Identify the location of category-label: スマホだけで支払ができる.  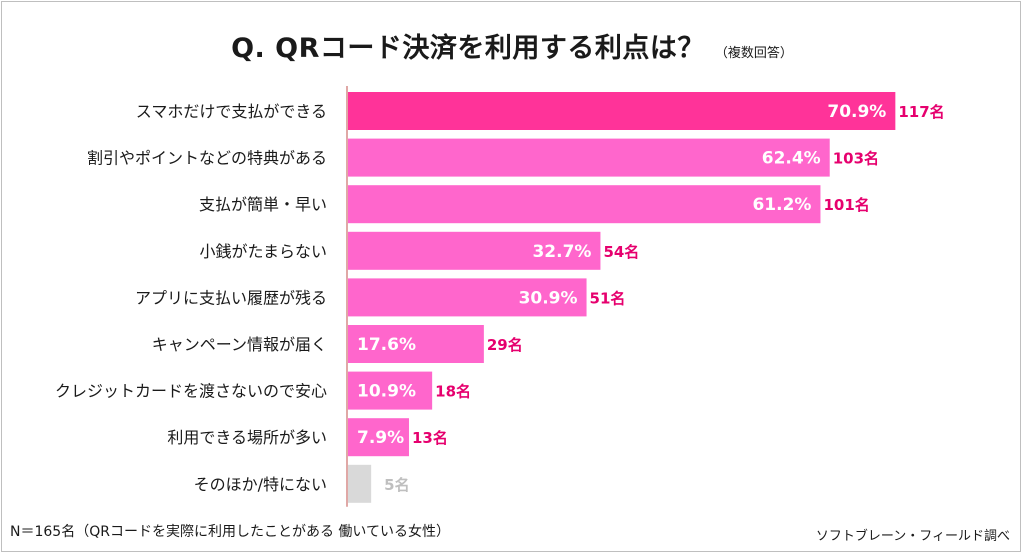
(231, 111).